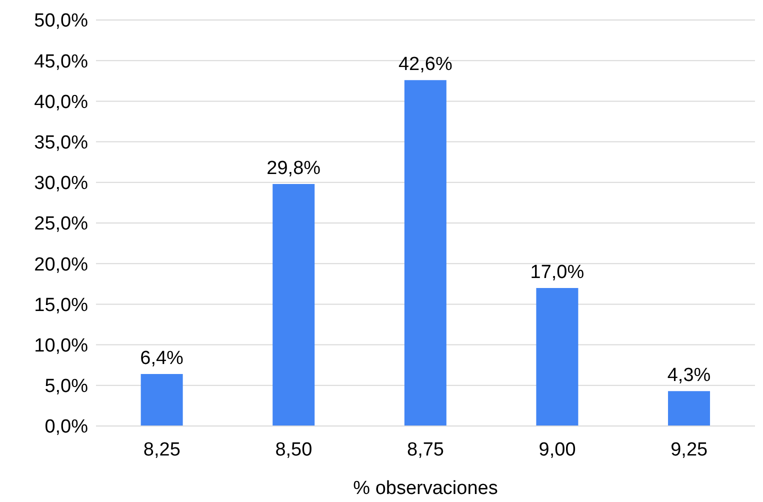  Describe the element at coordinates (61, 143) in the screenshot. I see `y-tick-label: 35,0%` at that location.